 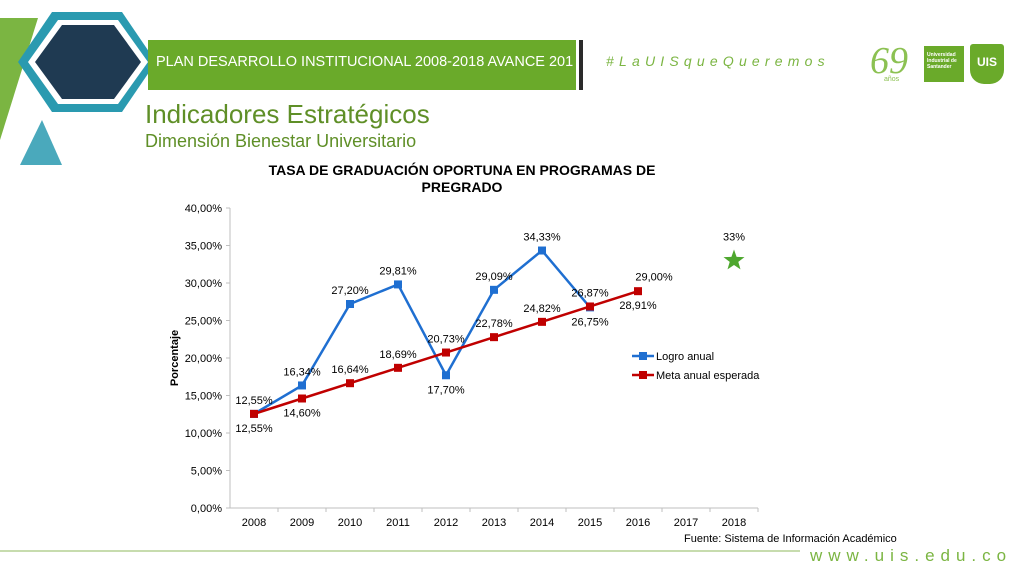 I want to click on x-tick-label: 2008, so click(x=254, y=523).